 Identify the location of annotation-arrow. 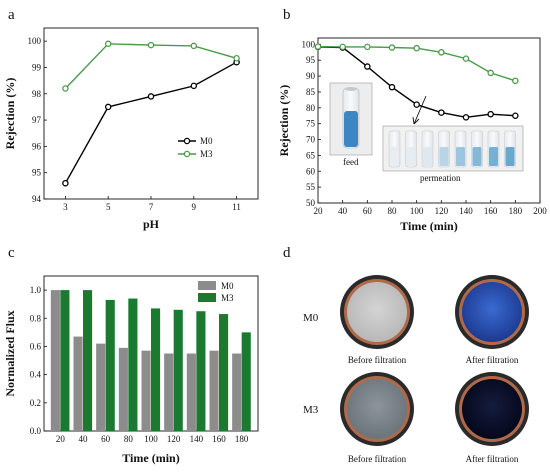
(420, 110).